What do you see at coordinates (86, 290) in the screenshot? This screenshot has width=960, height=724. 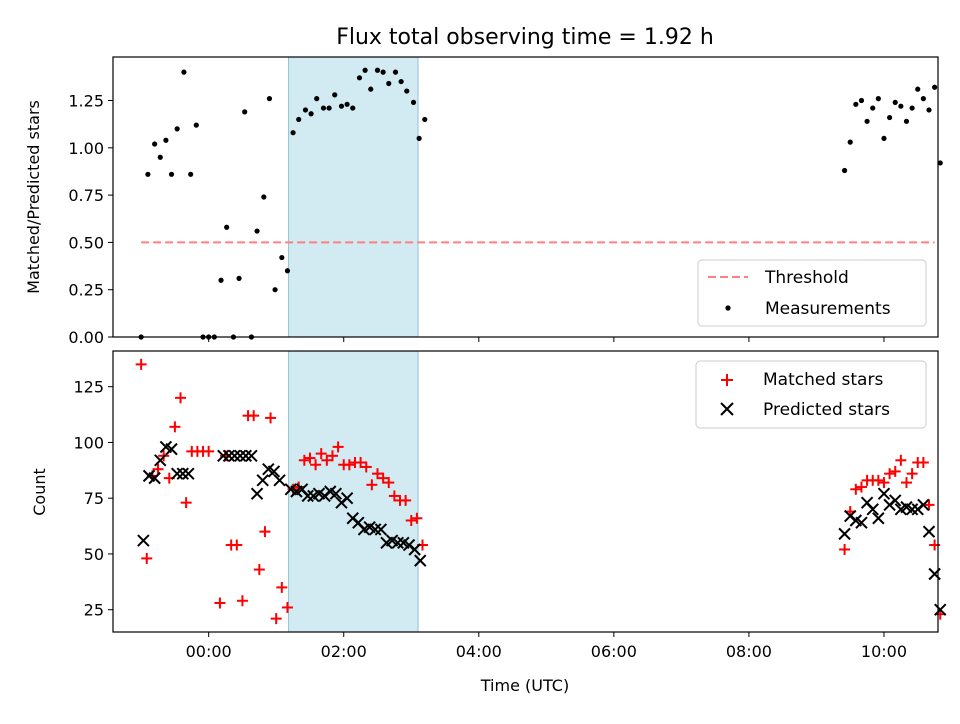 I see `top-y-tick-label: 0.25` at bounding box center [86, 290].